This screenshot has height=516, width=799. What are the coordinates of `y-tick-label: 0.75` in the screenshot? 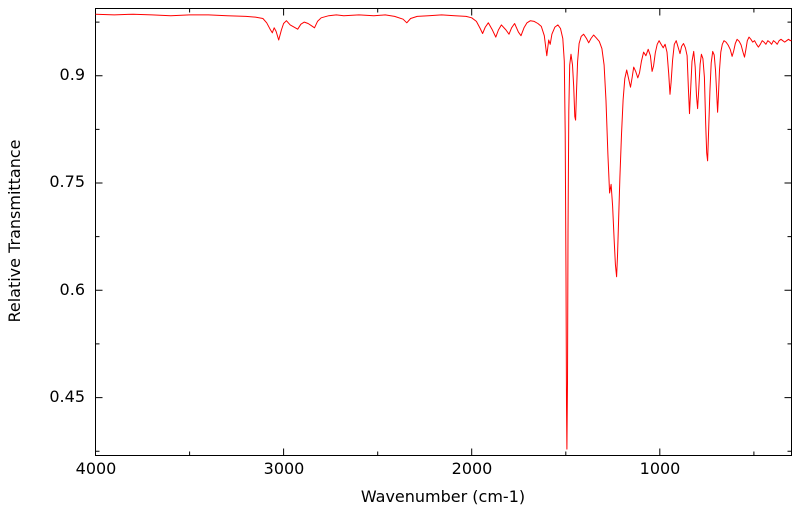 It's located at (67, 181).